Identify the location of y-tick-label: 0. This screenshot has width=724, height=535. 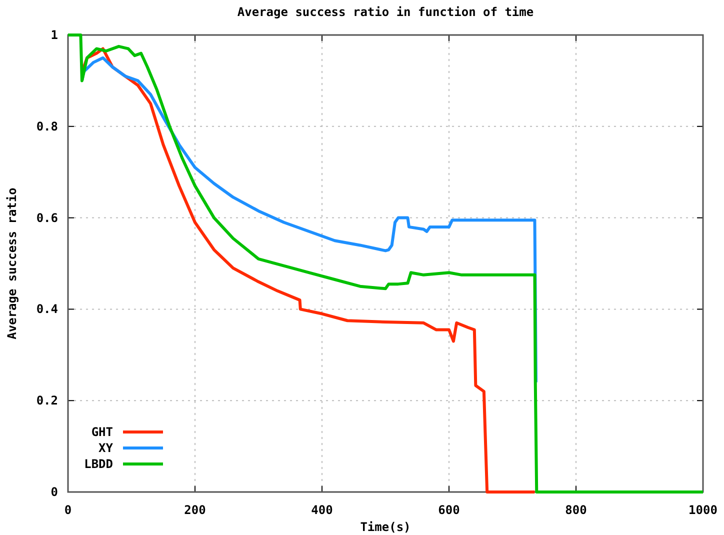
(54, 492).